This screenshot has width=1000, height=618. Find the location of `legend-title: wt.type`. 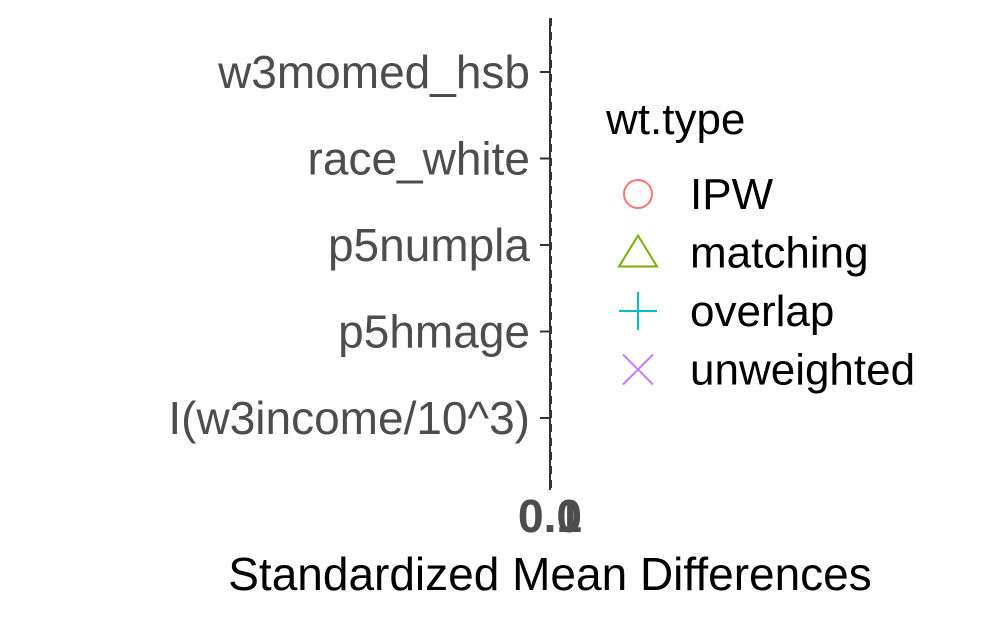

legend-title: wt.type is located at coordinates (675, 119).